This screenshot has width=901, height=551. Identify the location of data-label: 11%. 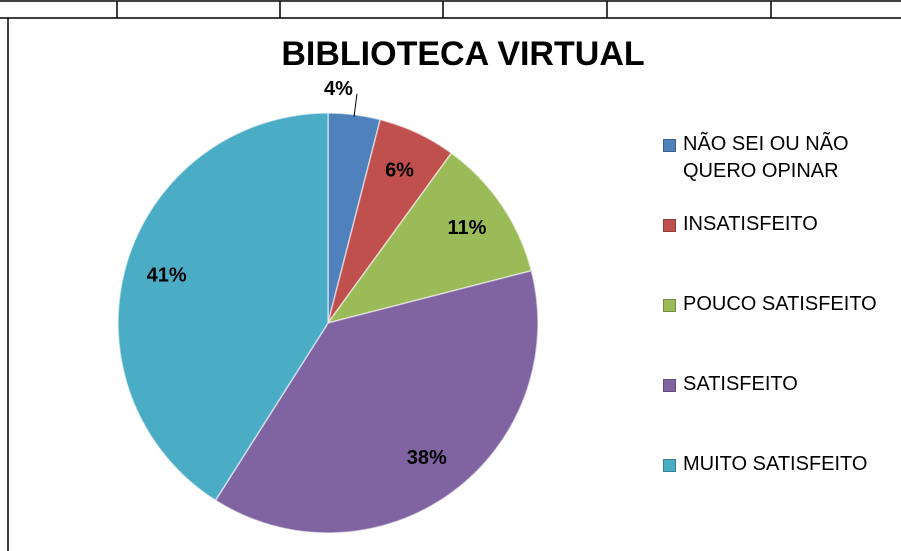
(466, 228).